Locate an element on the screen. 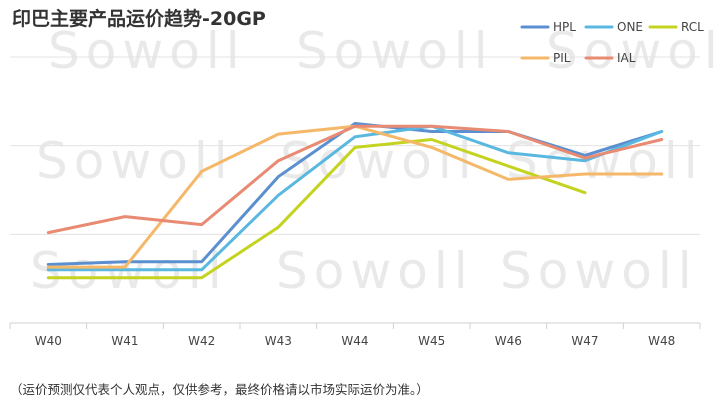  legend-label: IAL is located at coordinates (626, 58).